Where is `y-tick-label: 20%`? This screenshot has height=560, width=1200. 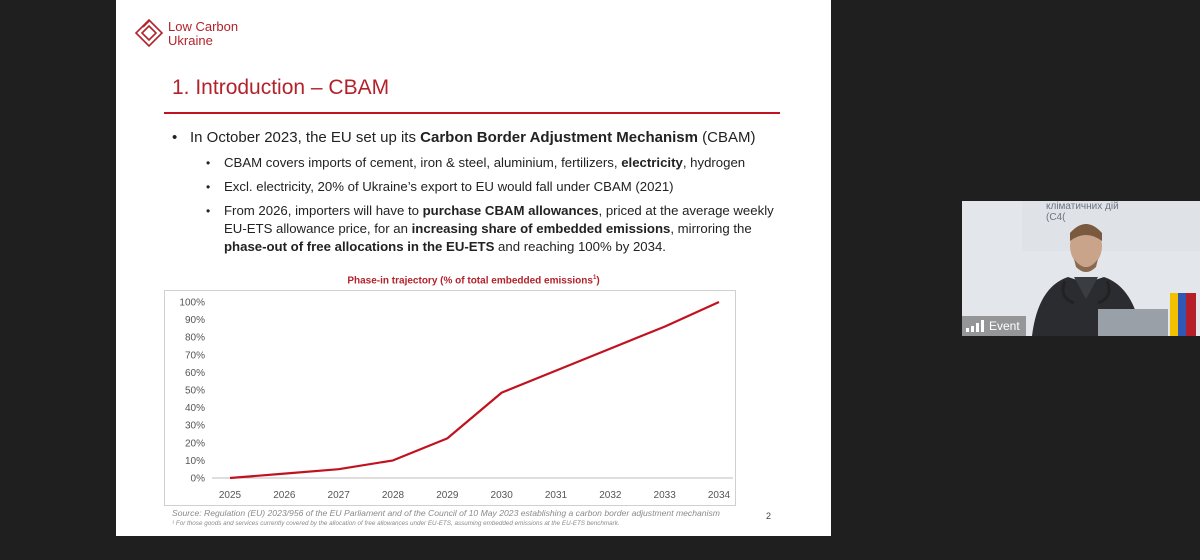
y-tick-label: 20% is located at coordinates (195, 443).